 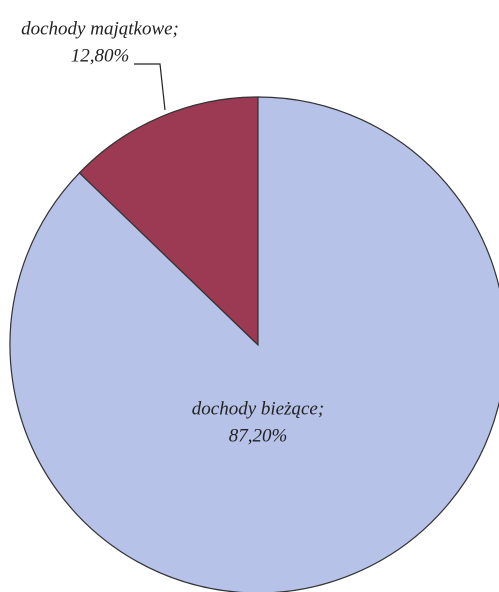 I want to click on slice-label: dochody bieżące;, so click(x=258, y=408).